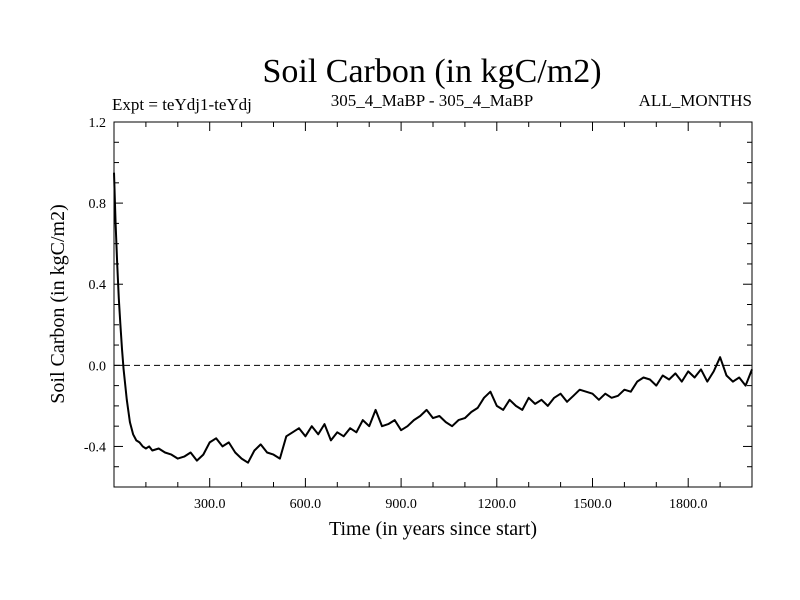  I want to click on chart-title: Soil Carbon (in kgC/m2), so click(431, 71).